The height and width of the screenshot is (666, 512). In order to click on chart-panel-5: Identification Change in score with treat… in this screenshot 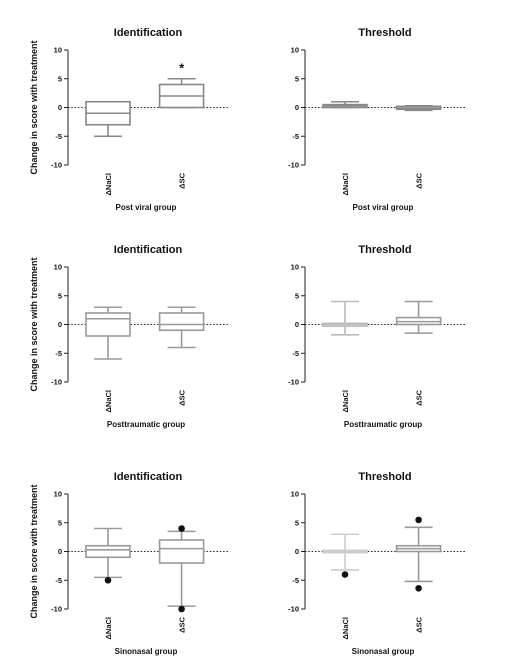, I will do `click(128, 563)`.